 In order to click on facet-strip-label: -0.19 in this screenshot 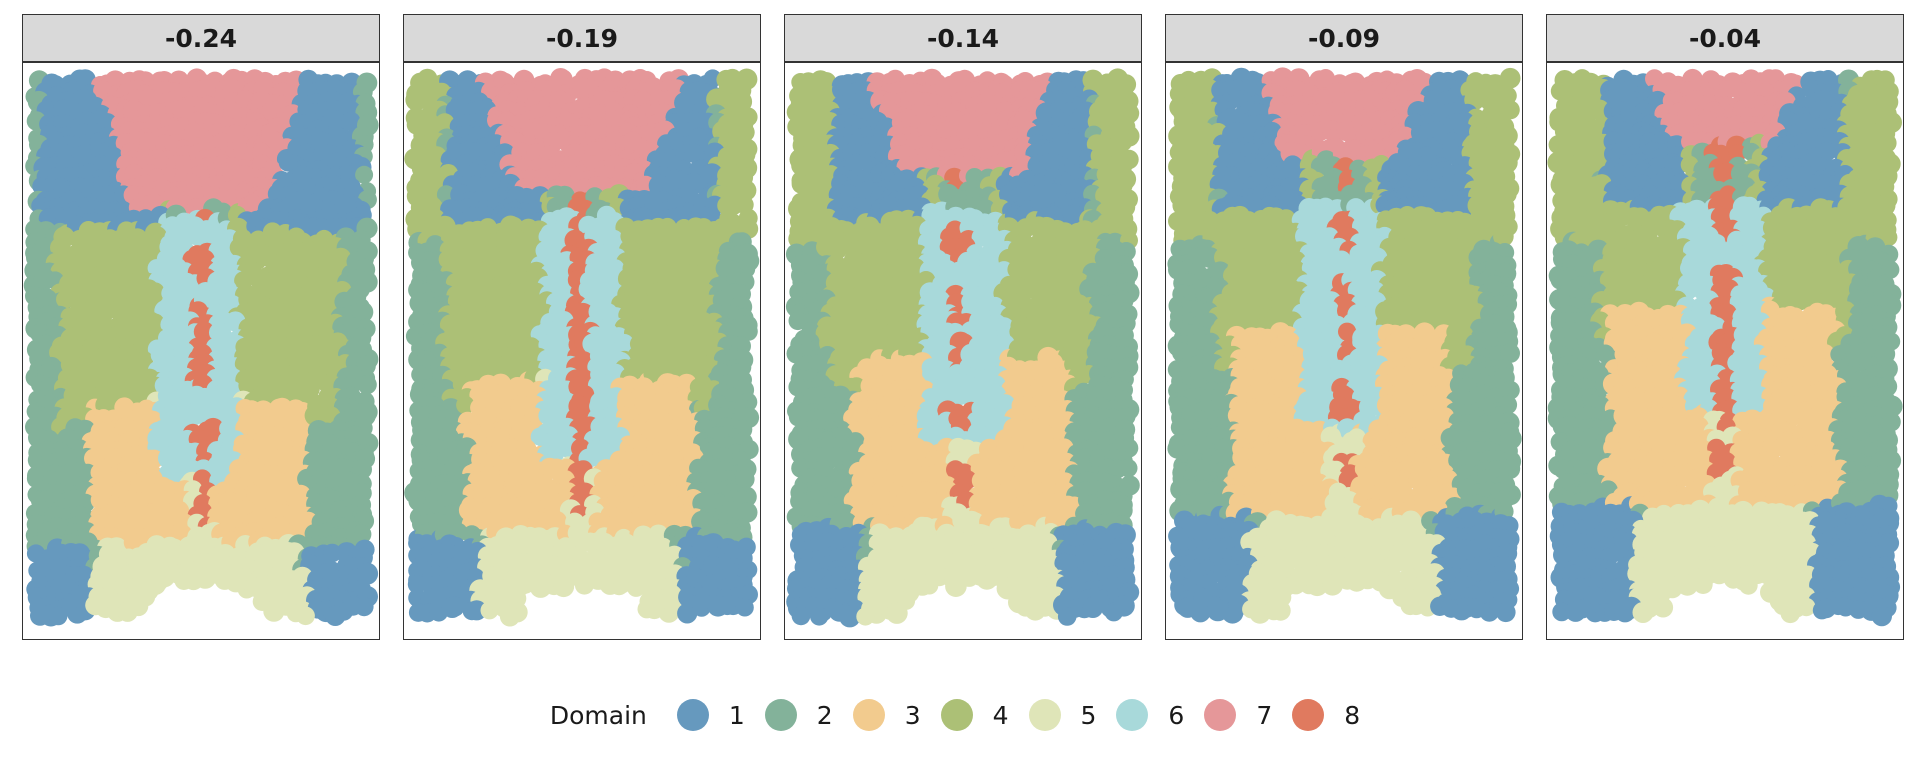, I will do `click(582, 38)`.